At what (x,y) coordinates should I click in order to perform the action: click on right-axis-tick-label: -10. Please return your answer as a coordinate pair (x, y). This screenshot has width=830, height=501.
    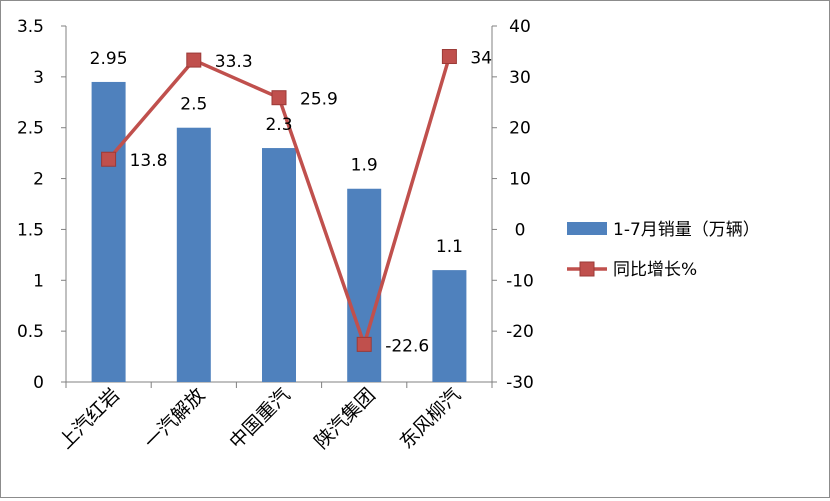
    Looking at the image, I should click on (520, 281).